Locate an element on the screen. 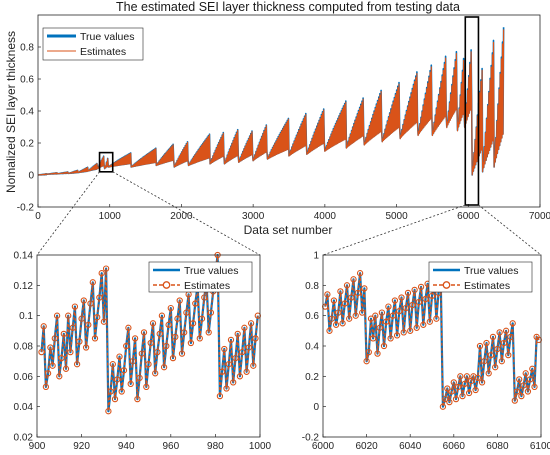 This screenshot has width=550, height=455. connector-zoom2-right is located at coordinates (510, 230).